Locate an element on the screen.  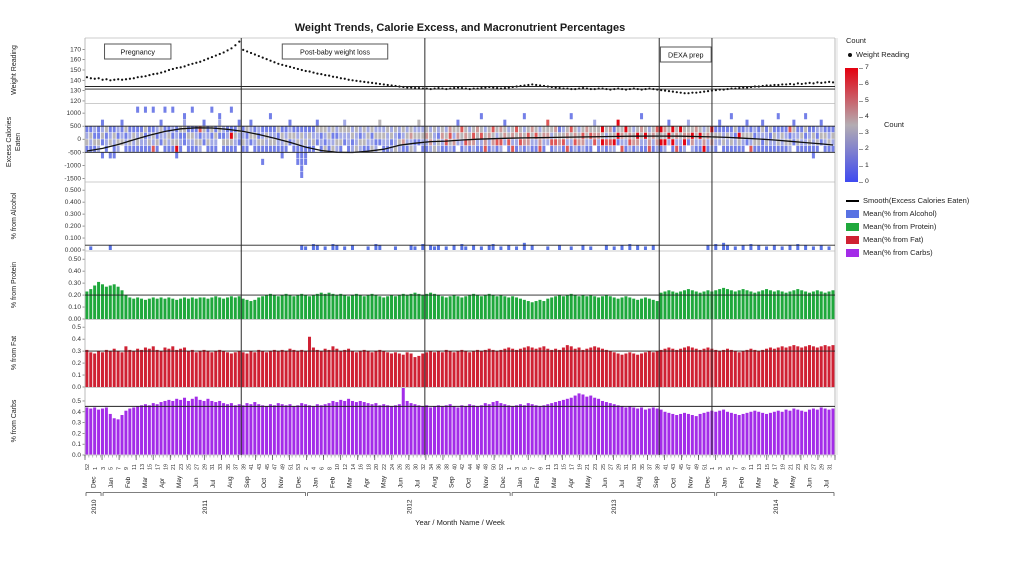
gradient-tick-label: 5 is located at coordinates (867, 100).